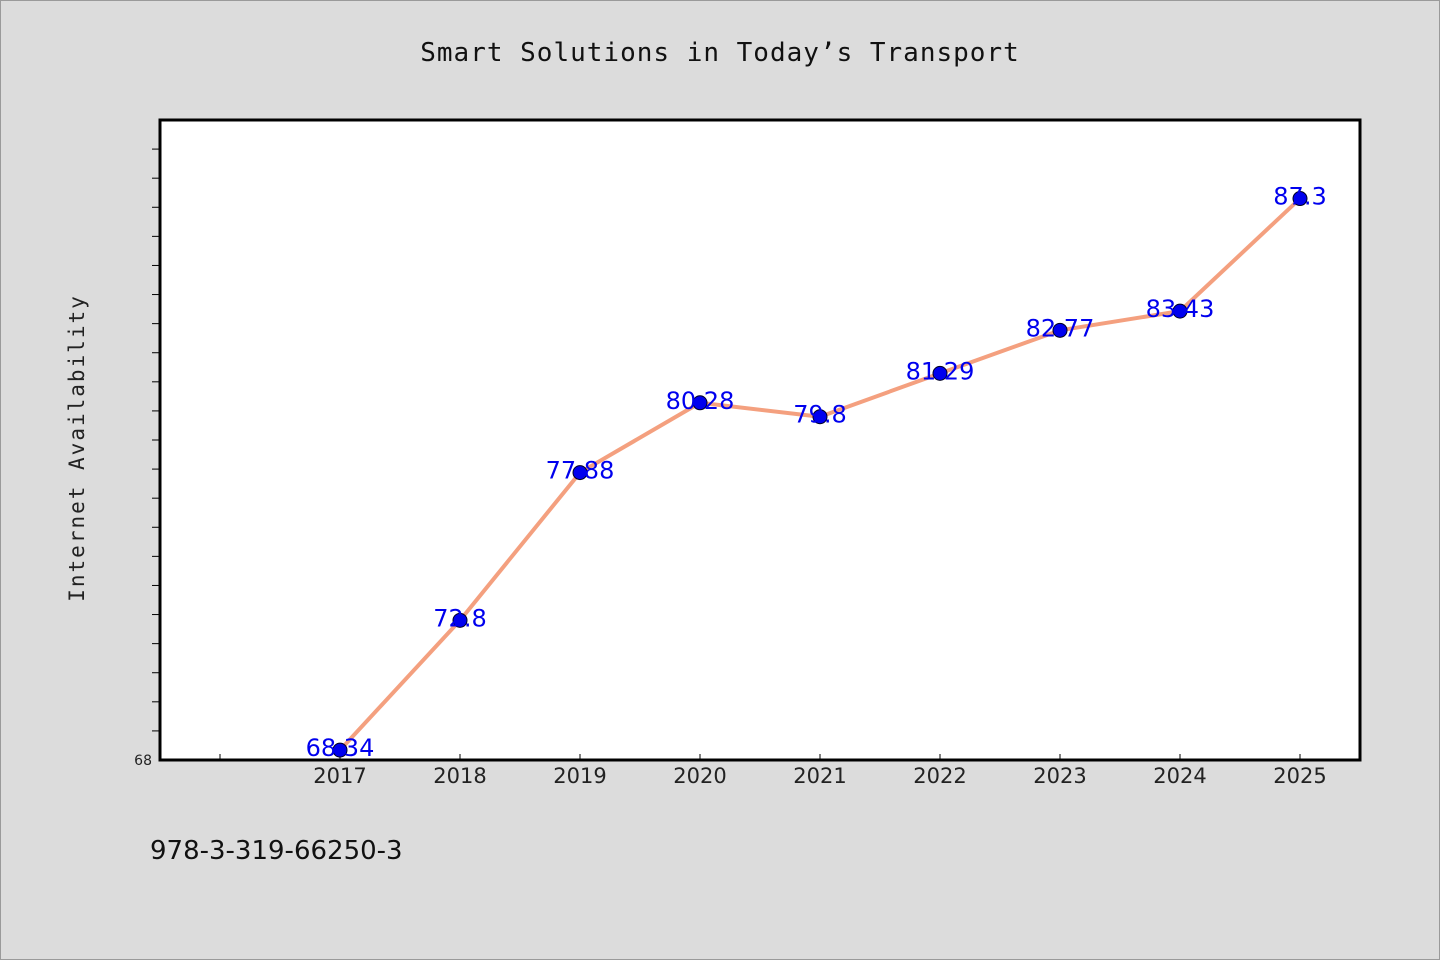  I want to click on x-axis-tick-labels: 2017 2018 2019 2020 2021 2022 2023 2024 2025, so click(819, 776).